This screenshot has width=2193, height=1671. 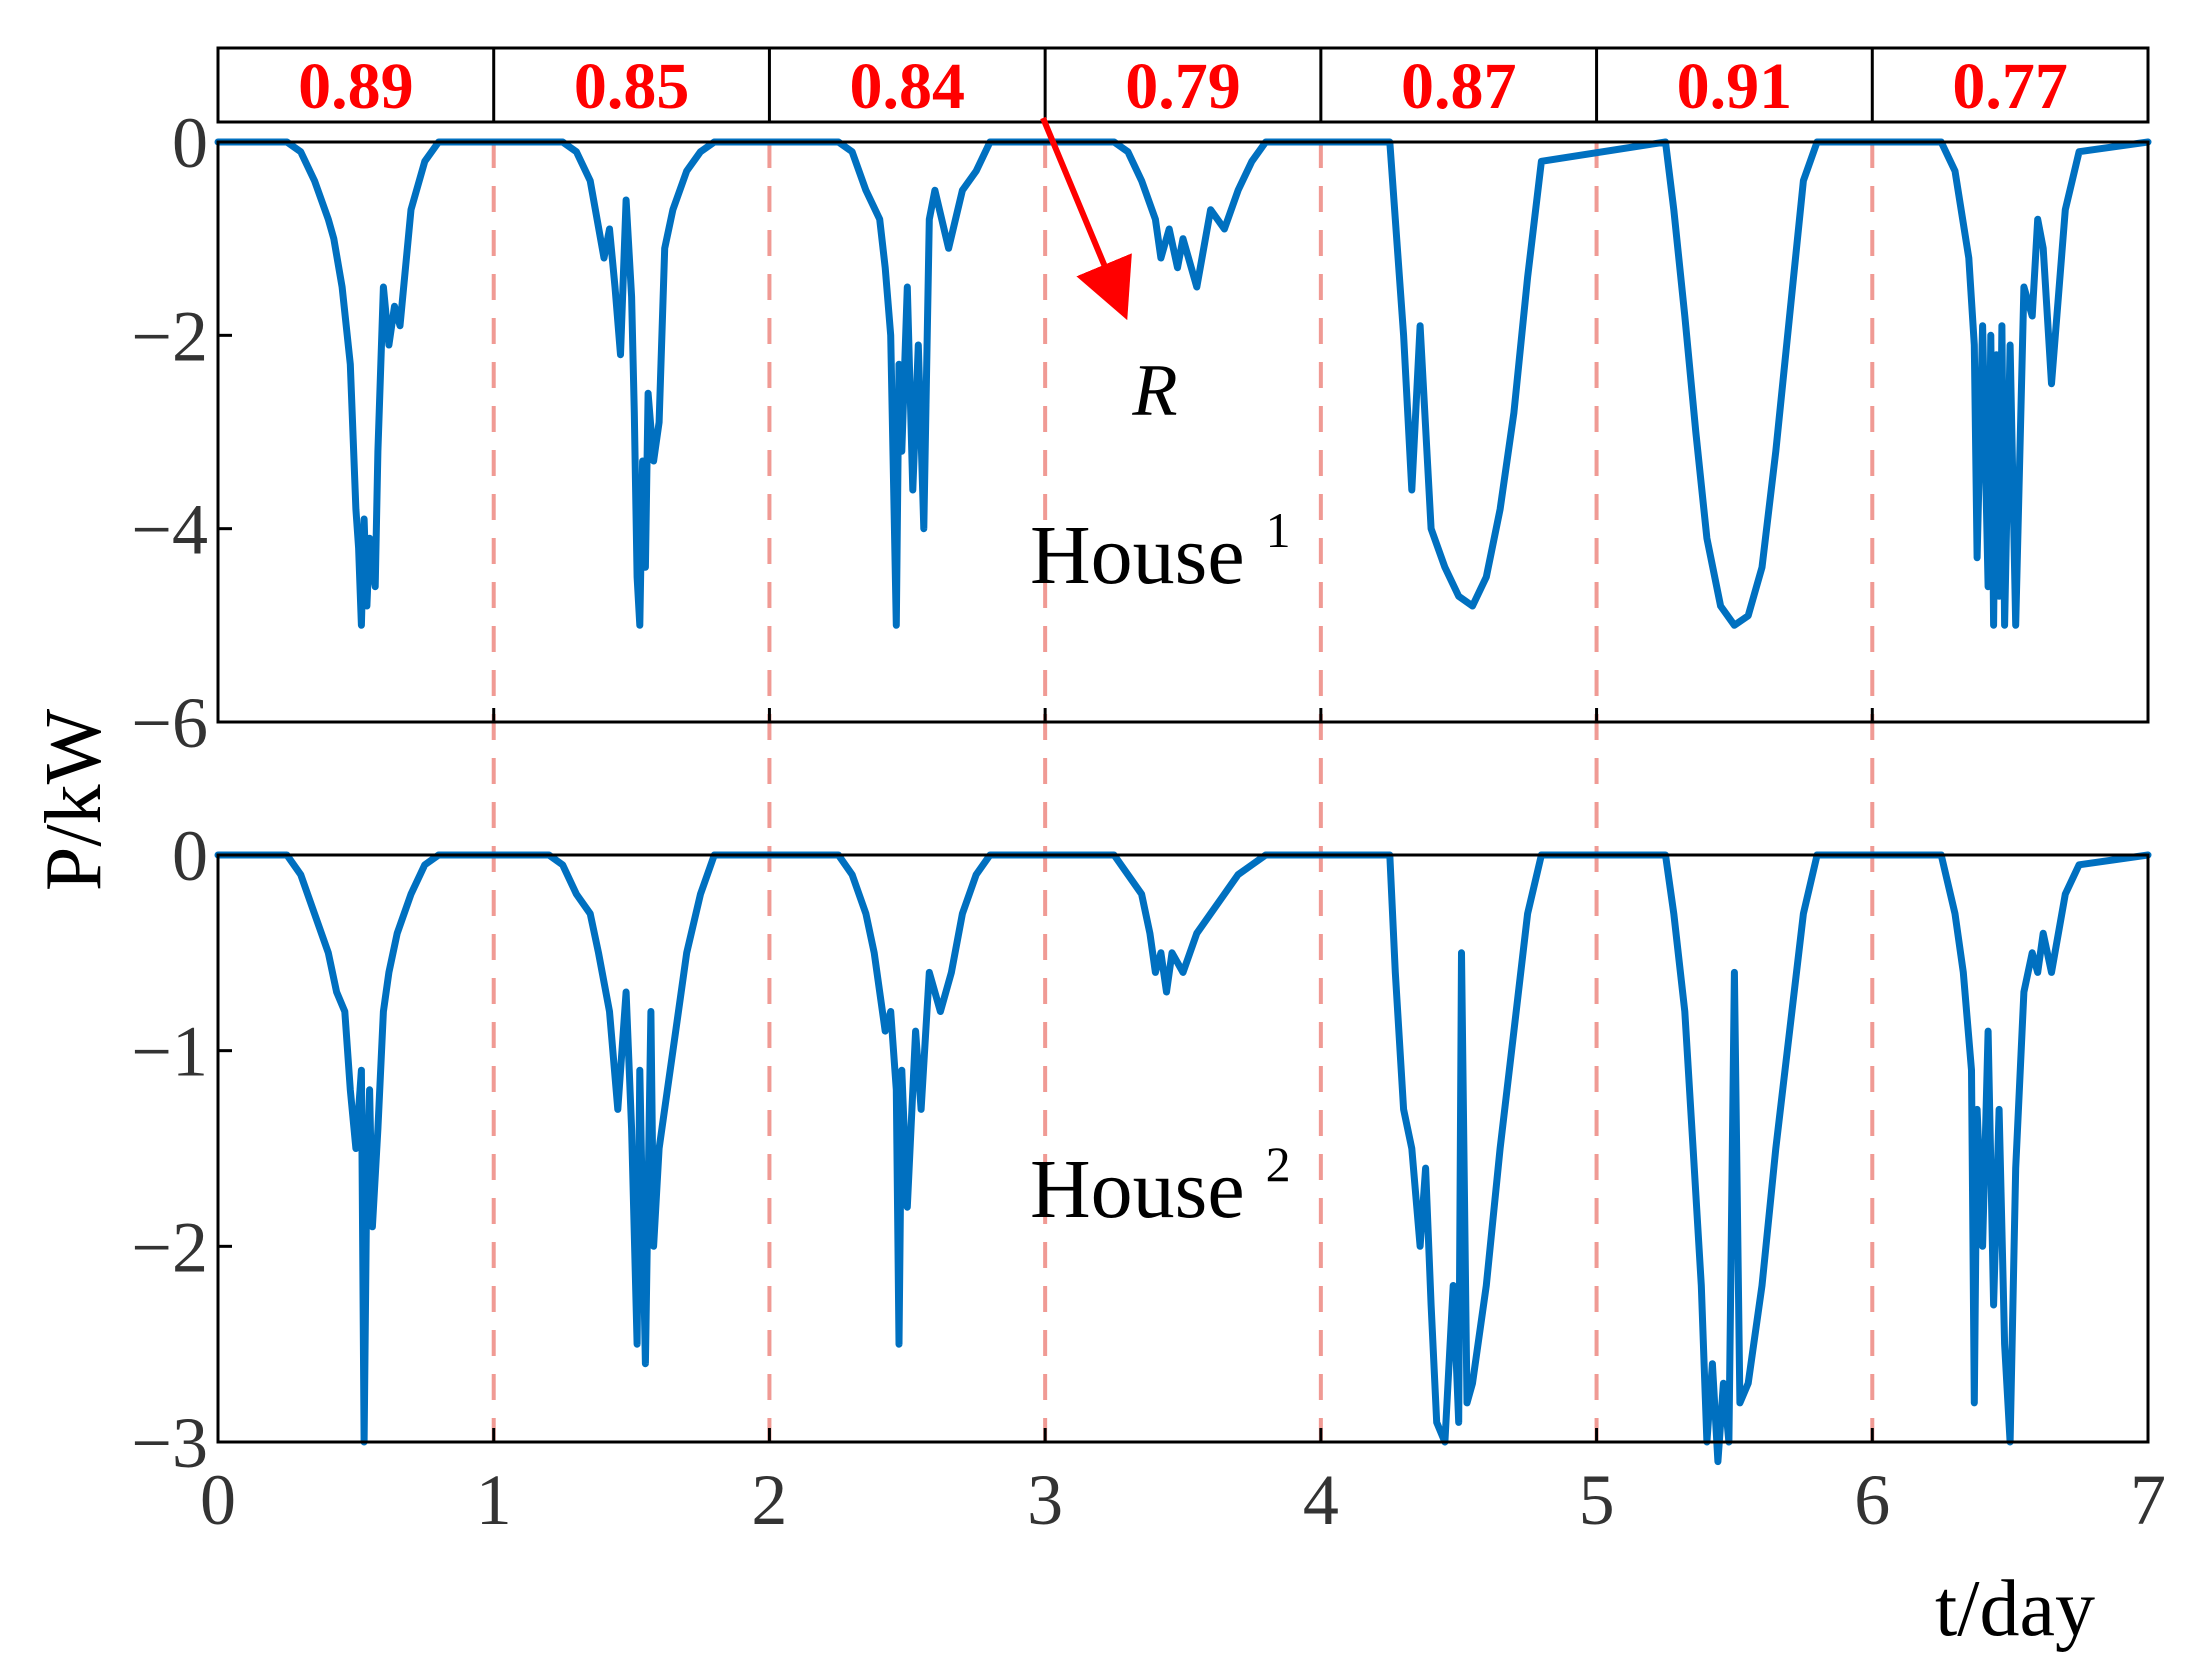 I want to click on y-tick-label-panel-2: −3, so click(x=169, y=1443).